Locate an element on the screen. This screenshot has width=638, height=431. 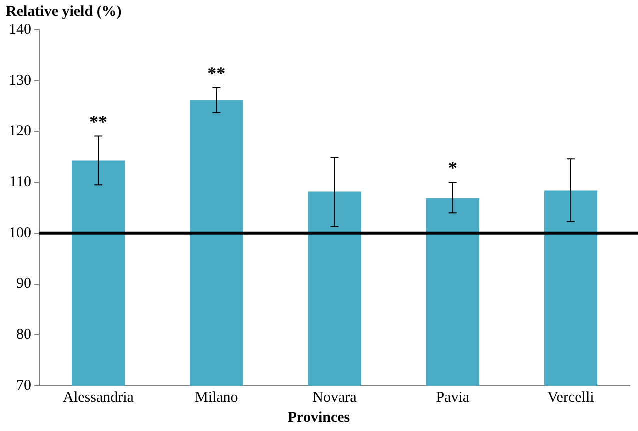
annotation: * is located at coordinates (453, 168).